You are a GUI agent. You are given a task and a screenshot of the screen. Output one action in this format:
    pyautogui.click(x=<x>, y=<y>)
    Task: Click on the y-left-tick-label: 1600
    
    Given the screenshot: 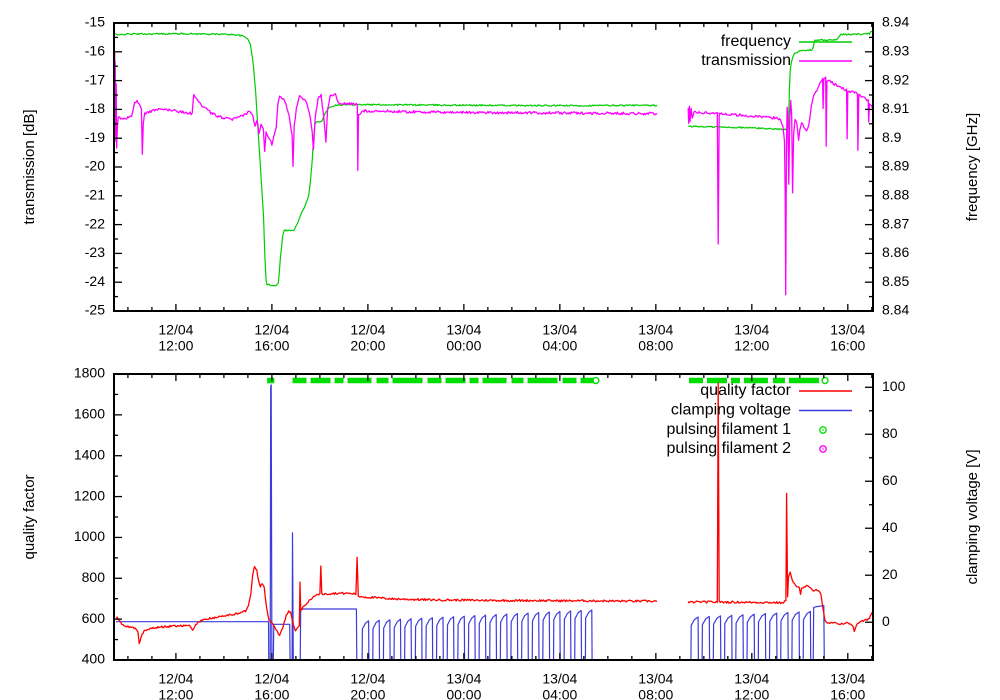 What is the action you would take?
    pyautogui.click(x=89, y=414)
    